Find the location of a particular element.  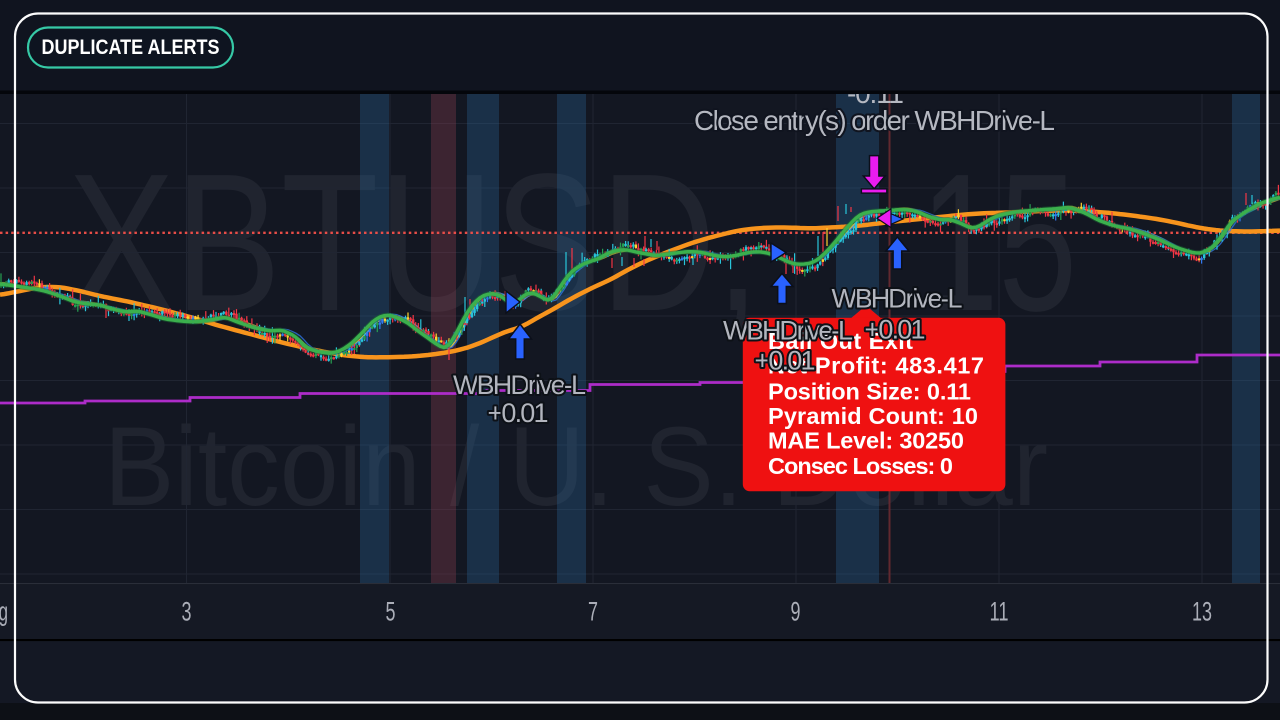

svg-text: Net Profit: 483.417 is located at coordinates (876, 366).